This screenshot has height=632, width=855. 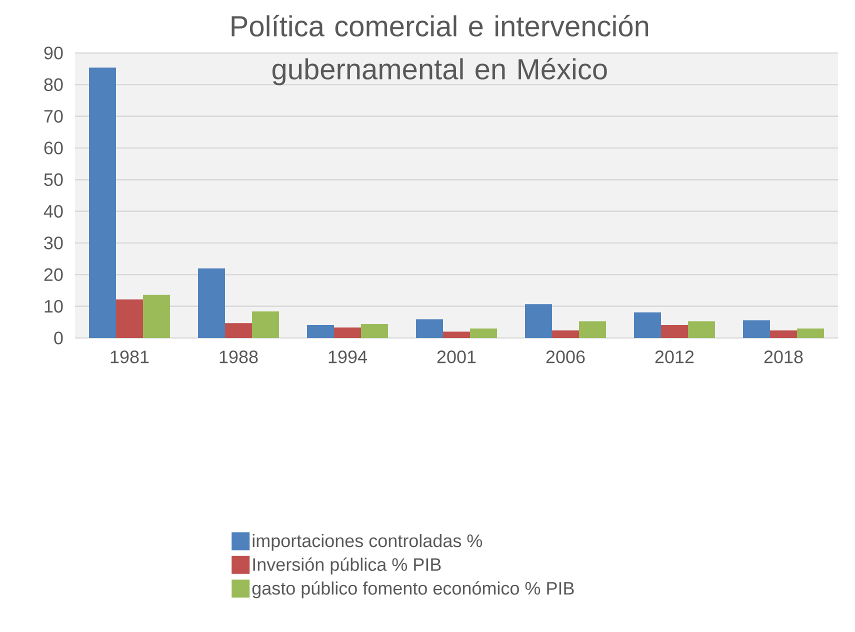 What do you see at coordinates (53, 179) in the screenshot?
I see `y-tick-label: 50` at bounding box center [53, 179].